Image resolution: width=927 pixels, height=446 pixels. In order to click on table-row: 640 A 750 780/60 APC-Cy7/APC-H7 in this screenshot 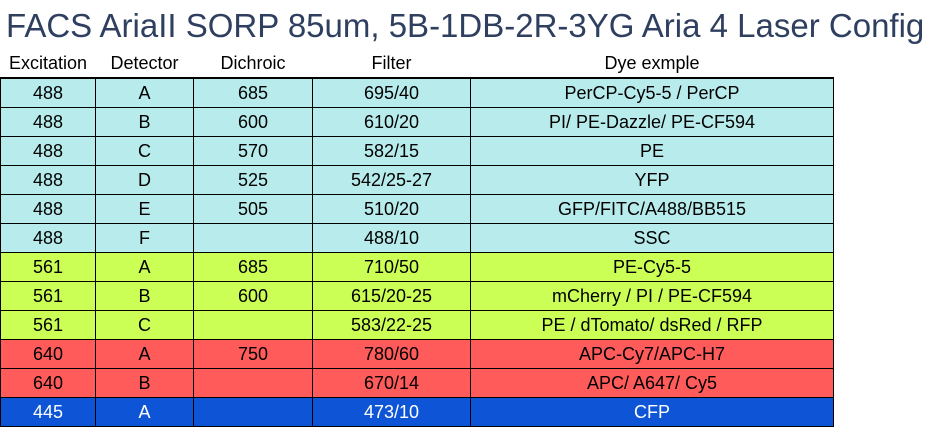, I will do `click(417, 354)`.